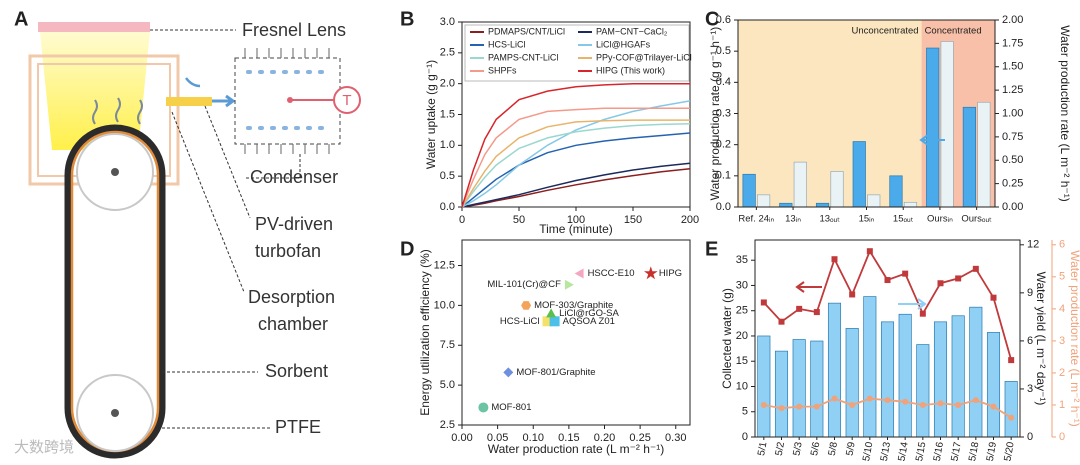 The height and width of the screenshot is (465, 1080). Describe the element at coordinates (742, 285) in the screenshot. I see `y-tick-label: 30` at that location.